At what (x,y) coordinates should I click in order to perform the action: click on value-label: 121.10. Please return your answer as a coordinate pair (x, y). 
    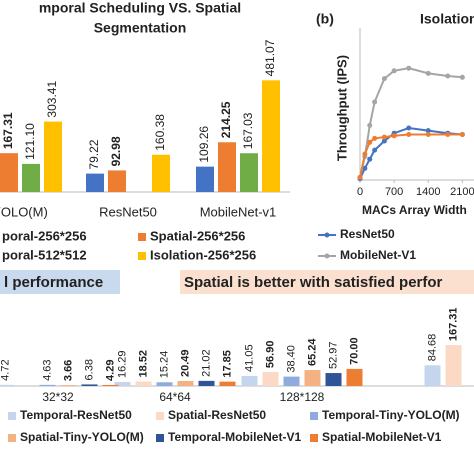
    Looking at the image, I should click on (30, 141).